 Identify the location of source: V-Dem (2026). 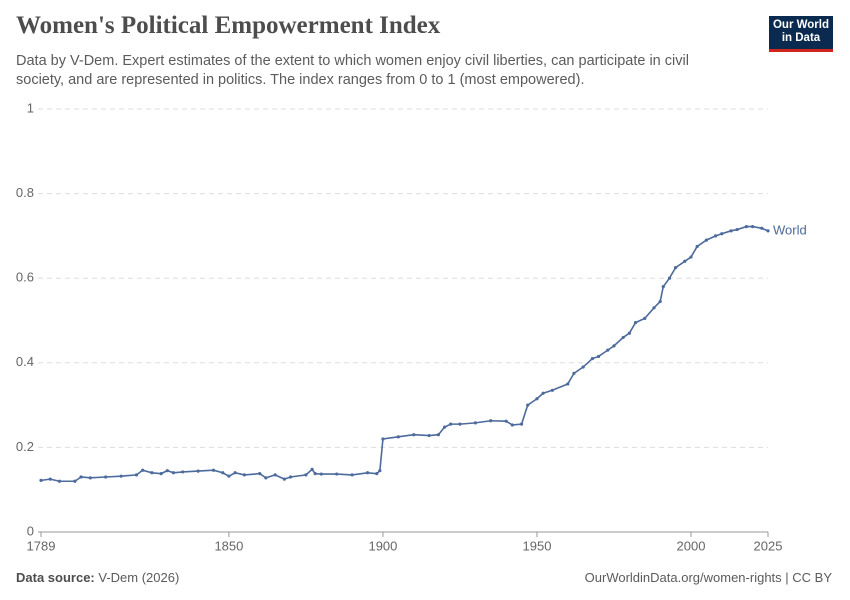
(139, 577).